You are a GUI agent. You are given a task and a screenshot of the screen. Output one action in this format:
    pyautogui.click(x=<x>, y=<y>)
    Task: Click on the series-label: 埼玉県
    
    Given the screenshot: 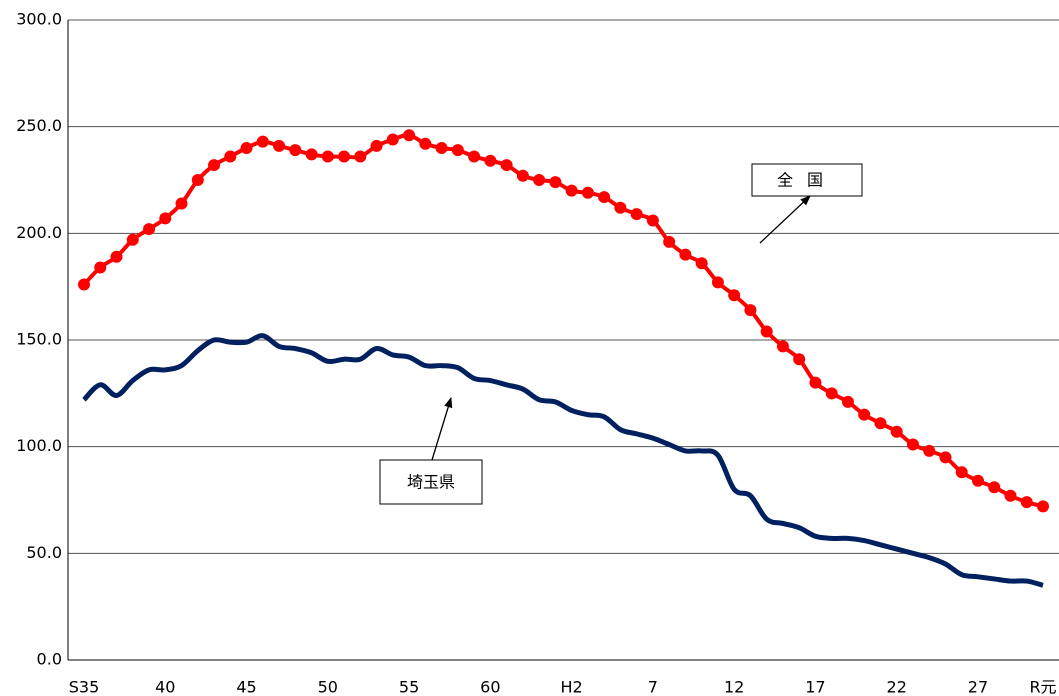 What is the action you would take?
    pyautogui.click(x=431, y=482)
    